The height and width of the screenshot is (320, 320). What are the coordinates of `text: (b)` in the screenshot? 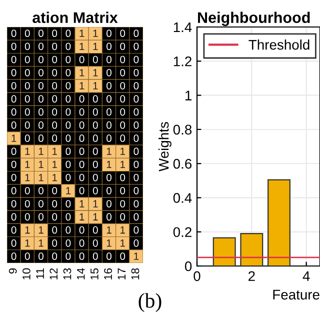 It's located at (150, 302).